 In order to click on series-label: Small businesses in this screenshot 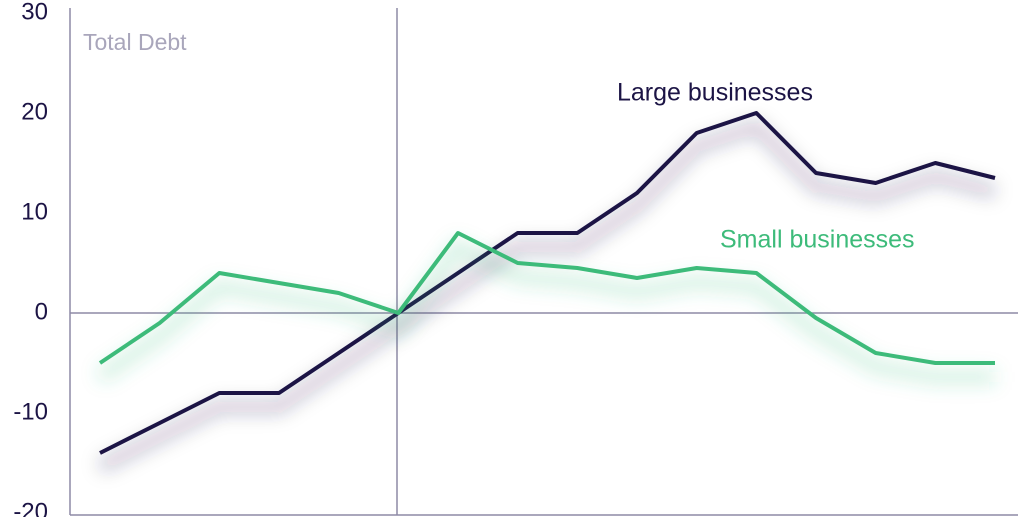, I will do `click(817, 240)`.